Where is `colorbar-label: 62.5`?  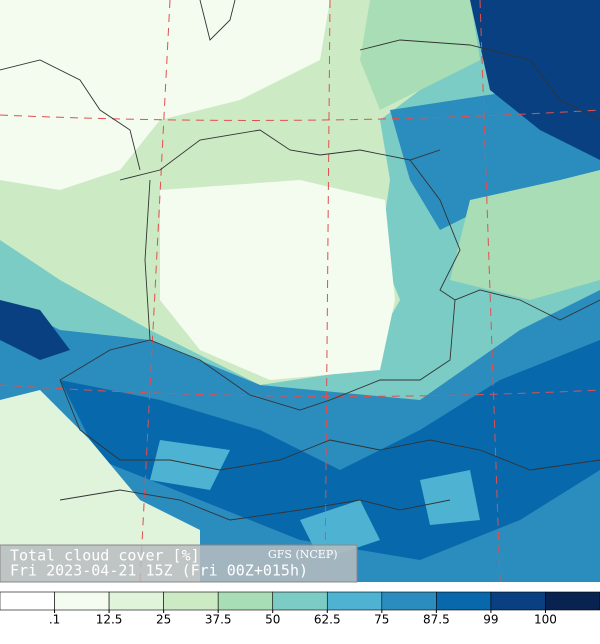
colorbar-label: 62.5 is located at coordinates (327, 620).